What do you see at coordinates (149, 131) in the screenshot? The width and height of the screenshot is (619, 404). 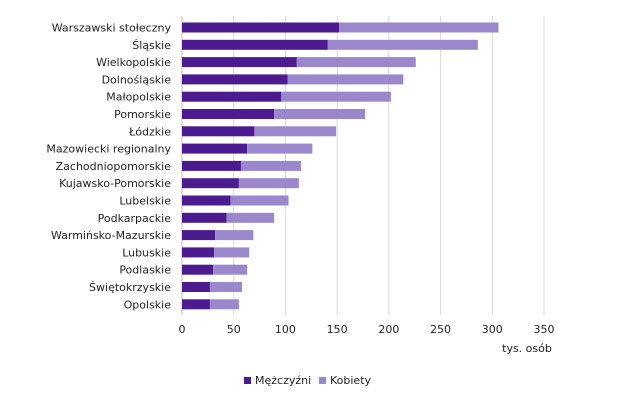 I see `category-label: Łódzkie` at bounding box center [149, 131].